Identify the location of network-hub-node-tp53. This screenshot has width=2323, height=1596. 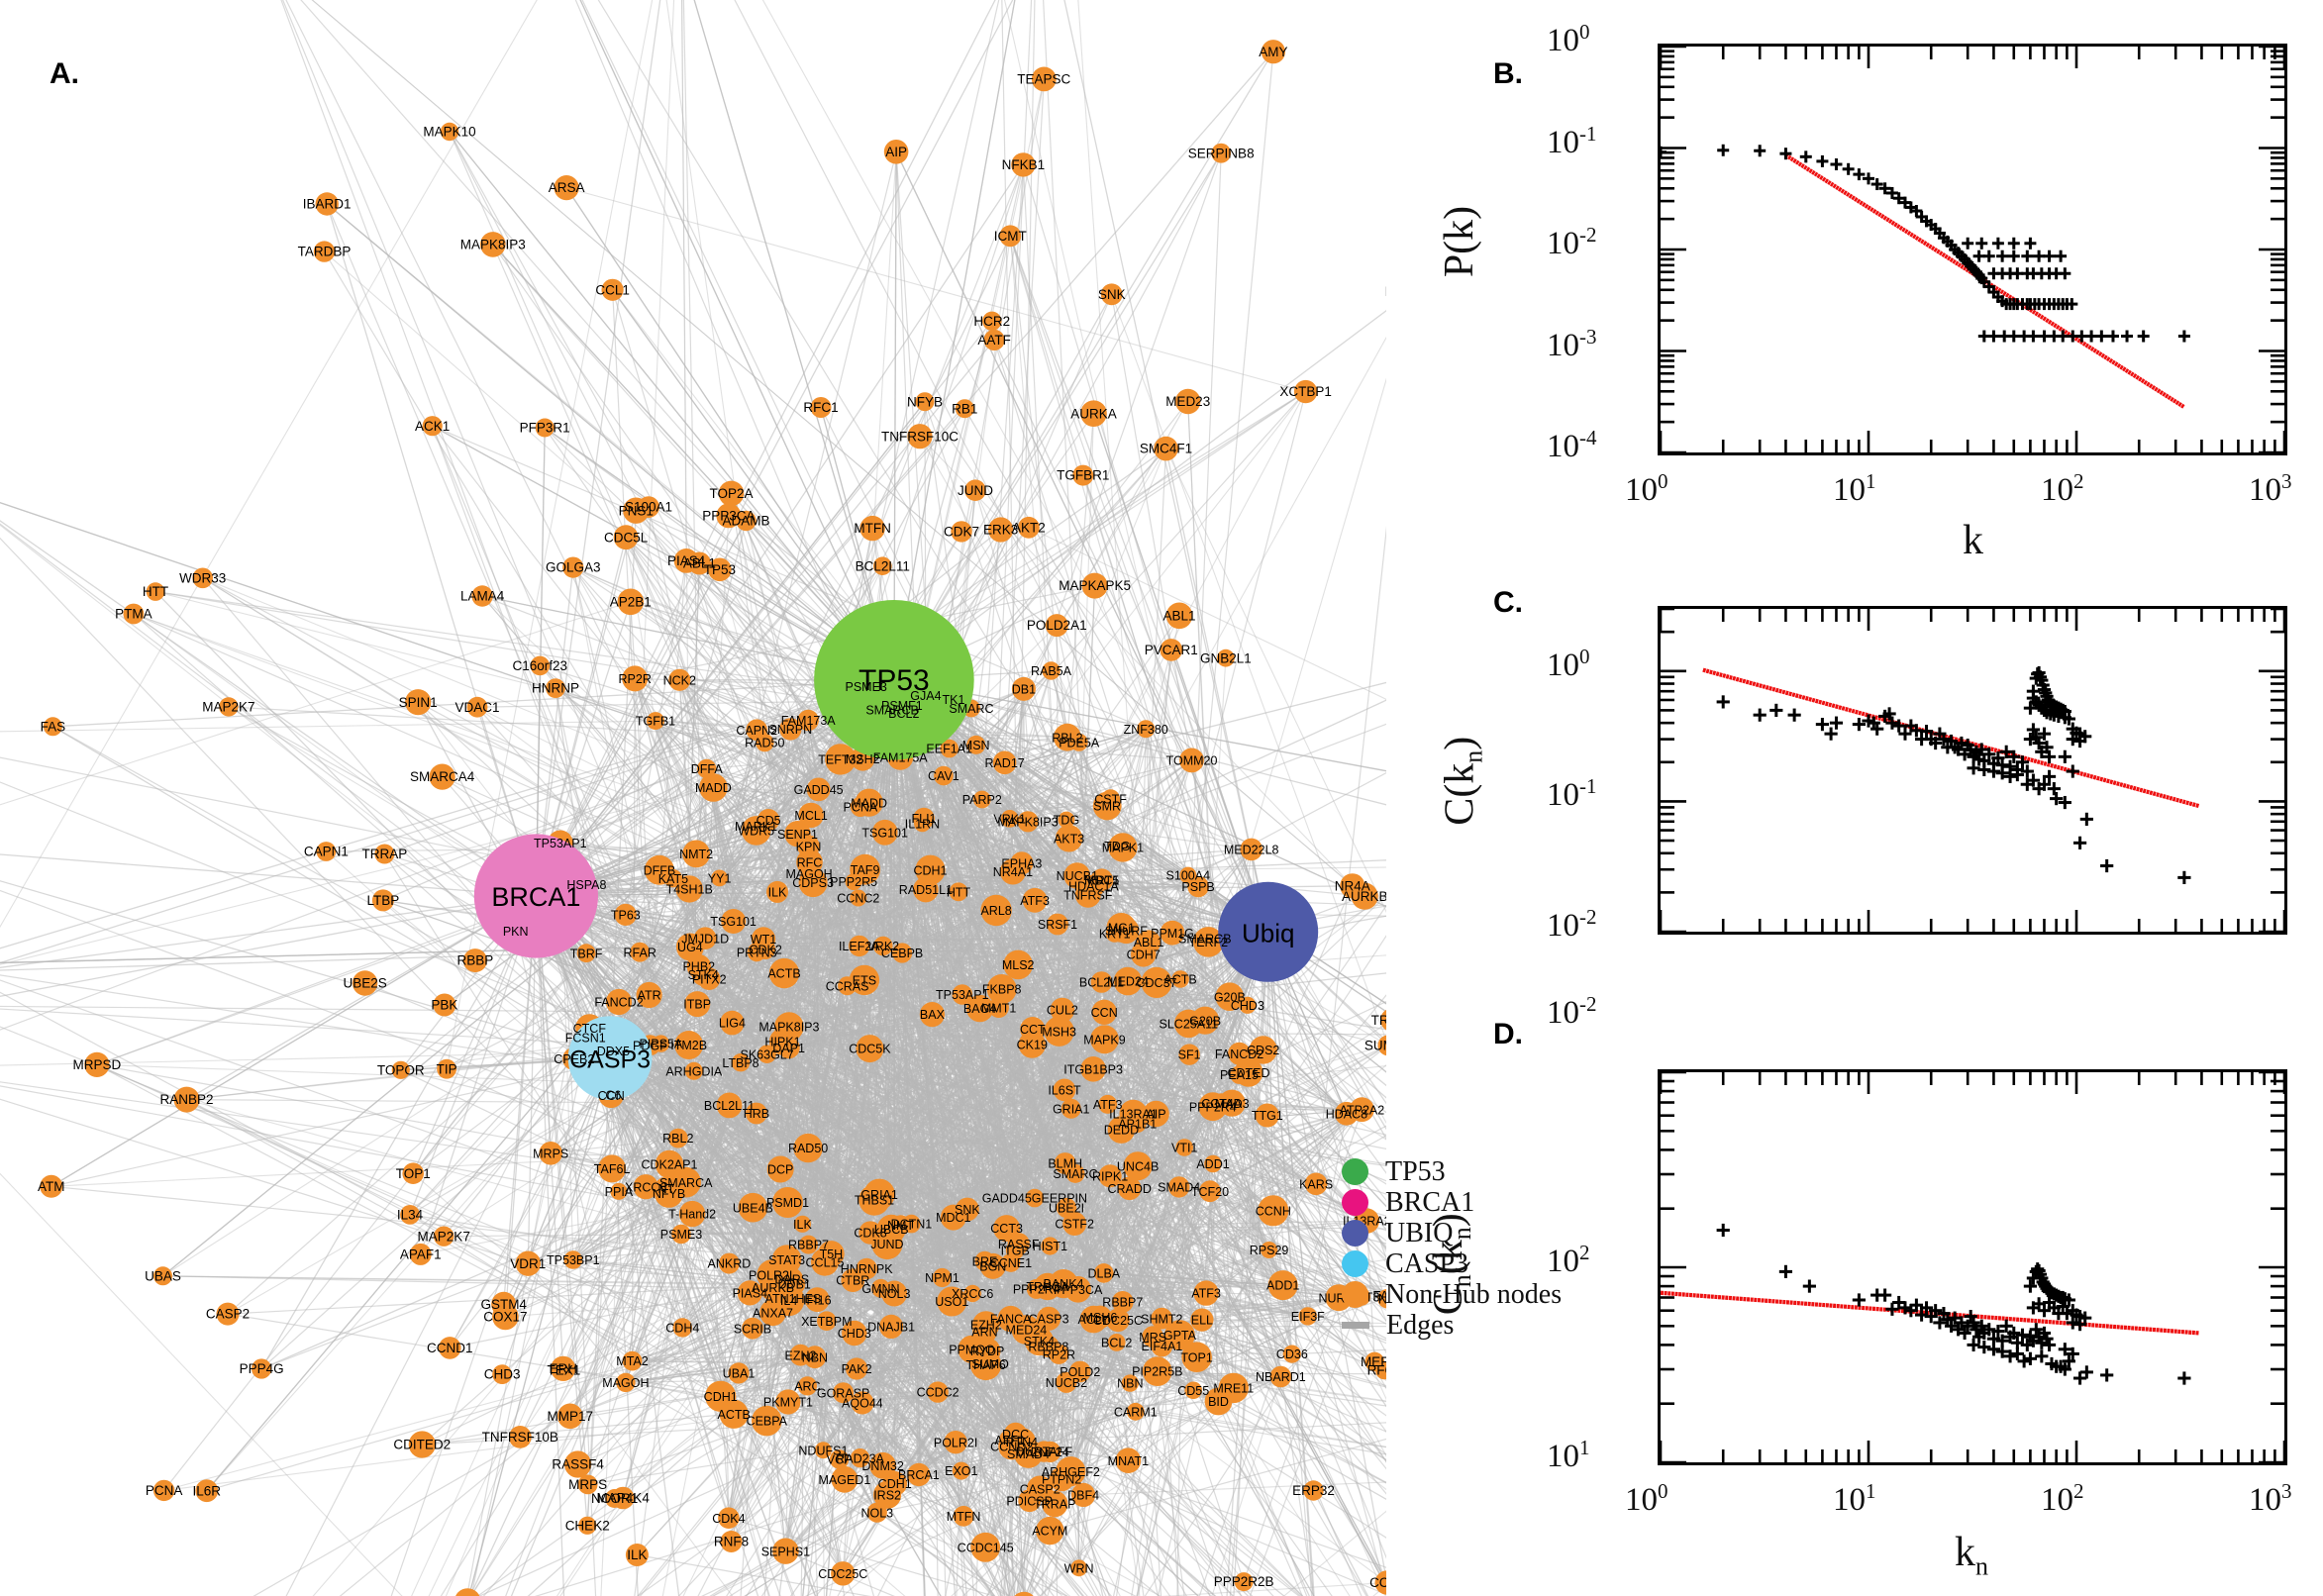
(894, 680).